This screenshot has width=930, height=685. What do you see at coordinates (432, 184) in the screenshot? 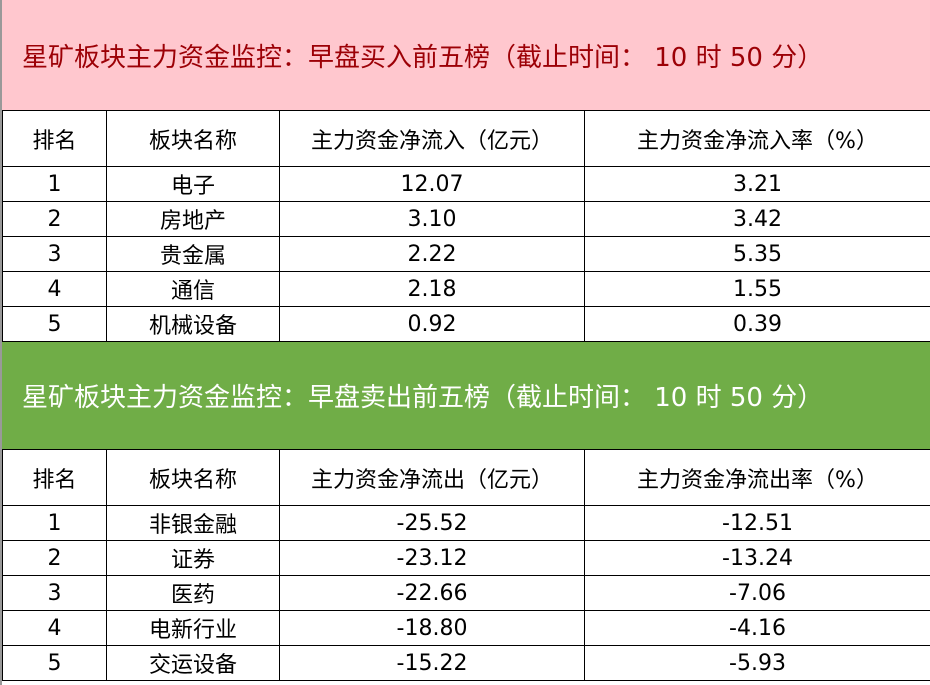
I see `table-cell: 12.07` at bounding box center [432, 184].